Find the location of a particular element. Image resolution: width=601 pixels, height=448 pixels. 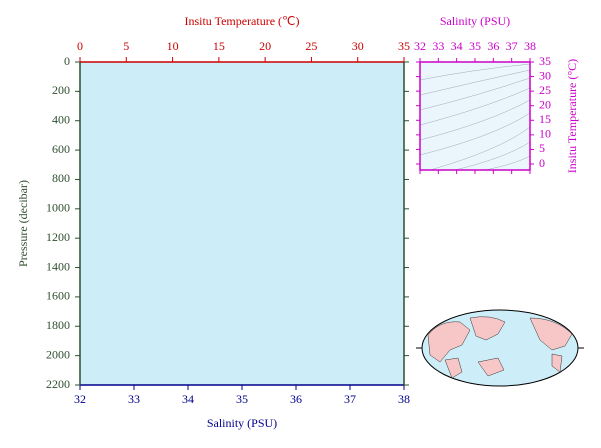

y-tick-label: 1400 is located at coordinates (58, 266).